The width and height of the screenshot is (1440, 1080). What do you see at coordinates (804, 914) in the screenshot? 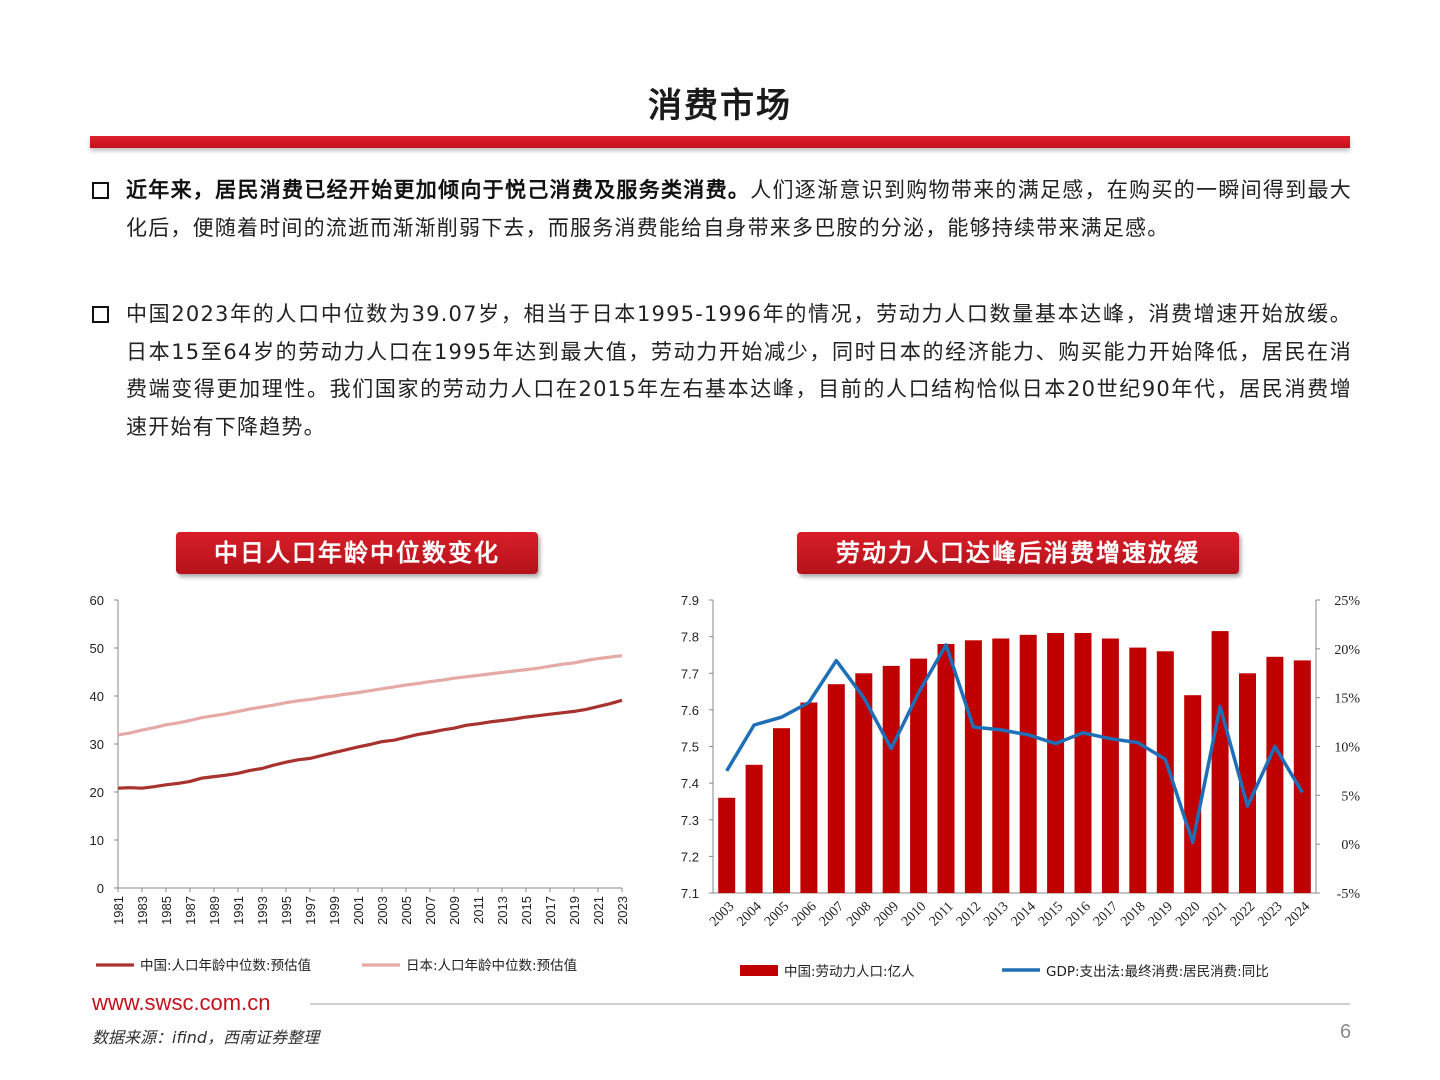
I see `right-x-tick-label: 2006` at bounding box center [804, 914].